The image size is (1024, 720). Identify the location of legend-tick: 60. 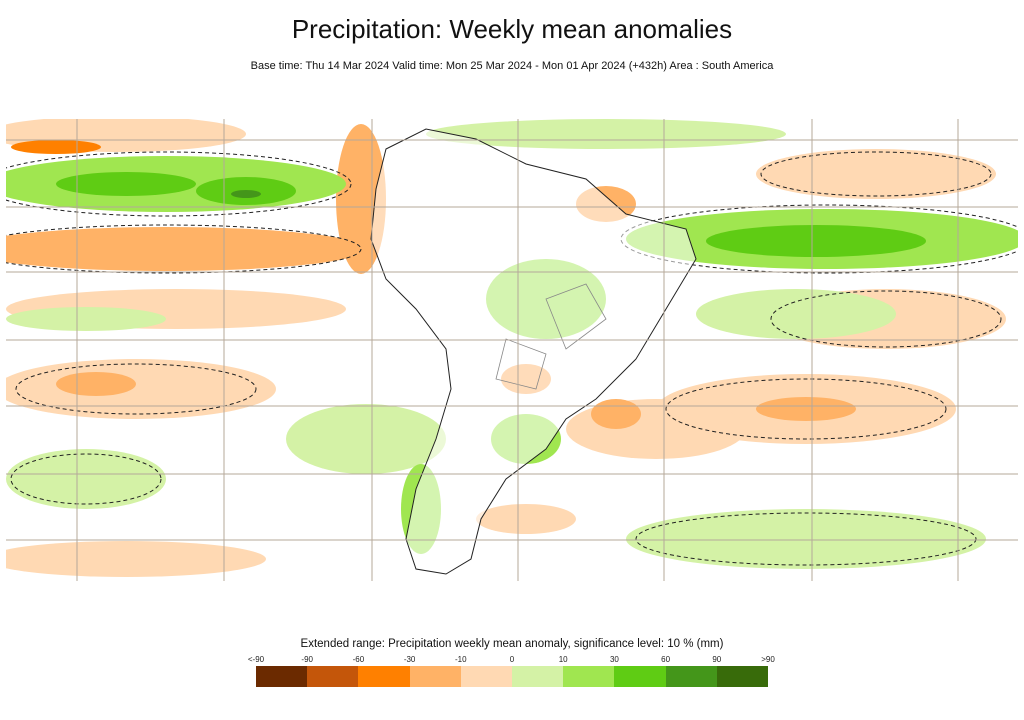
(666, 659).